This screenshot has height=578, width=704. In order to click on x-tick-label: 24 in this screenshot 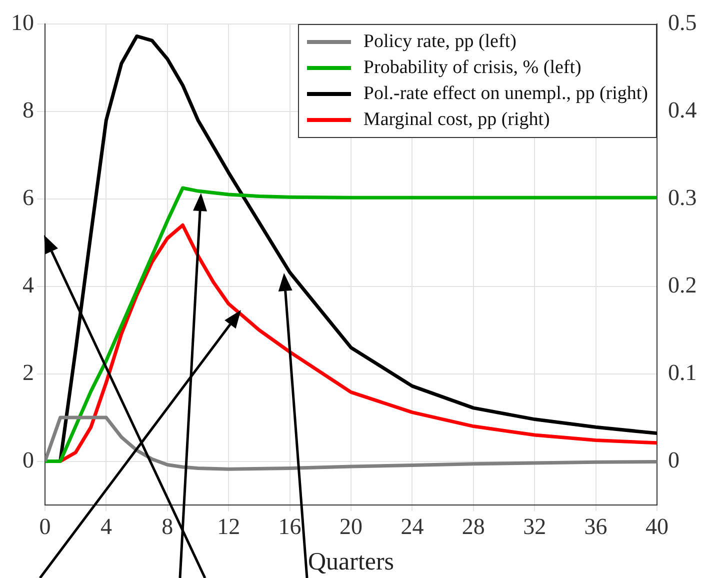, I will do `click(412, 526)`.